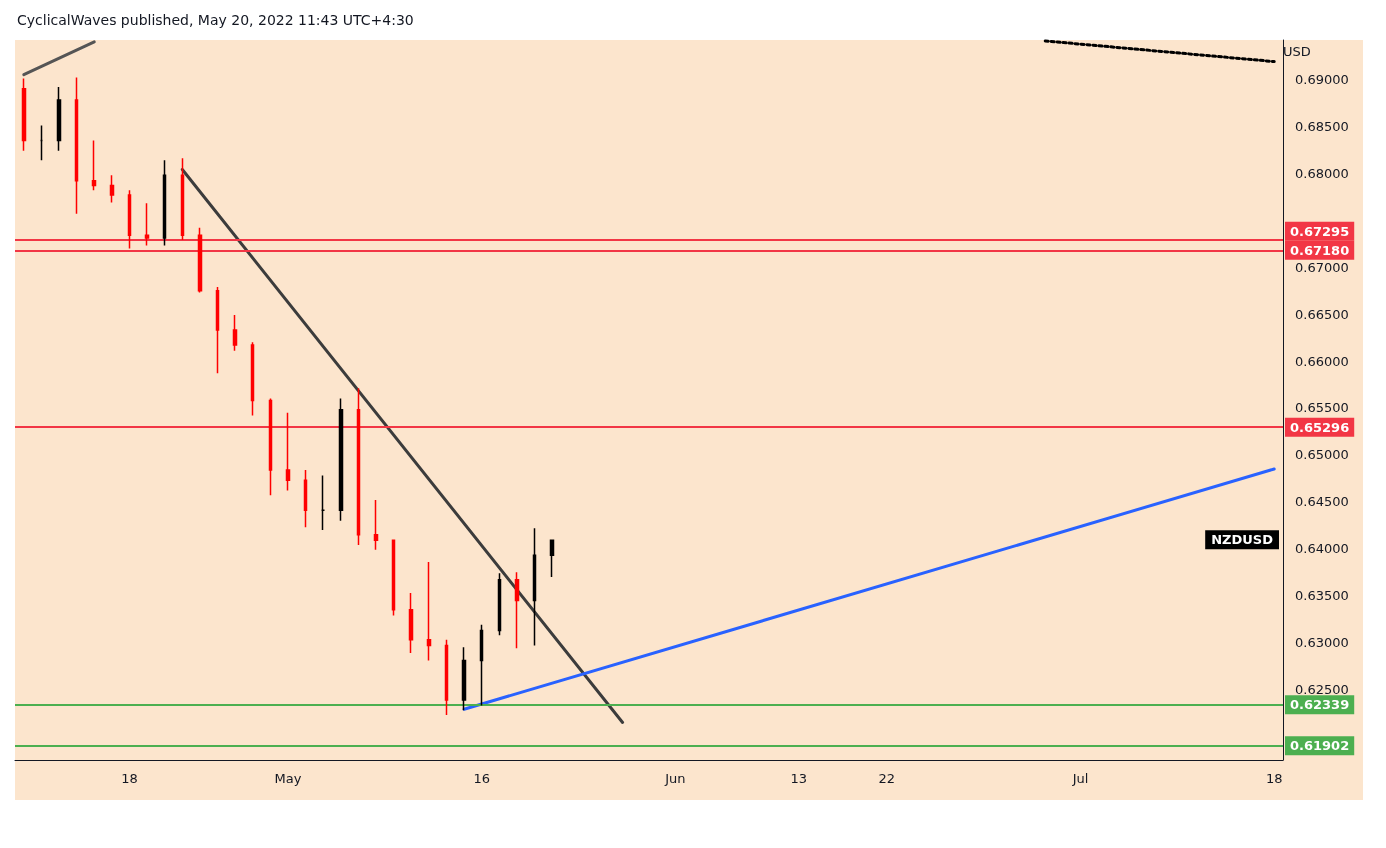 The height and width of the screenshot is (848, 1386). What do you see at coordinates (1322, 79) in the screenshot?
I see `y-tick-label: 0.69000` at bounding box center [1322, 79].